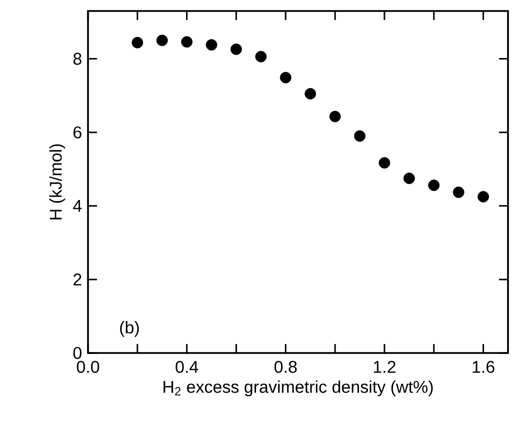  I want to click on y-tick-label: 8, so click(77, 58).